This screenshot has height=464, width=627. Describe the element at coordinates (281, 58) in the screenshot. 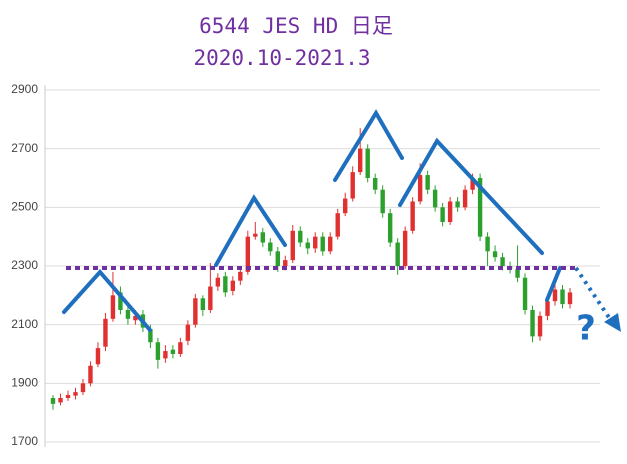

I see `chart-subtitle: 2020.10-2021.3` at that location.